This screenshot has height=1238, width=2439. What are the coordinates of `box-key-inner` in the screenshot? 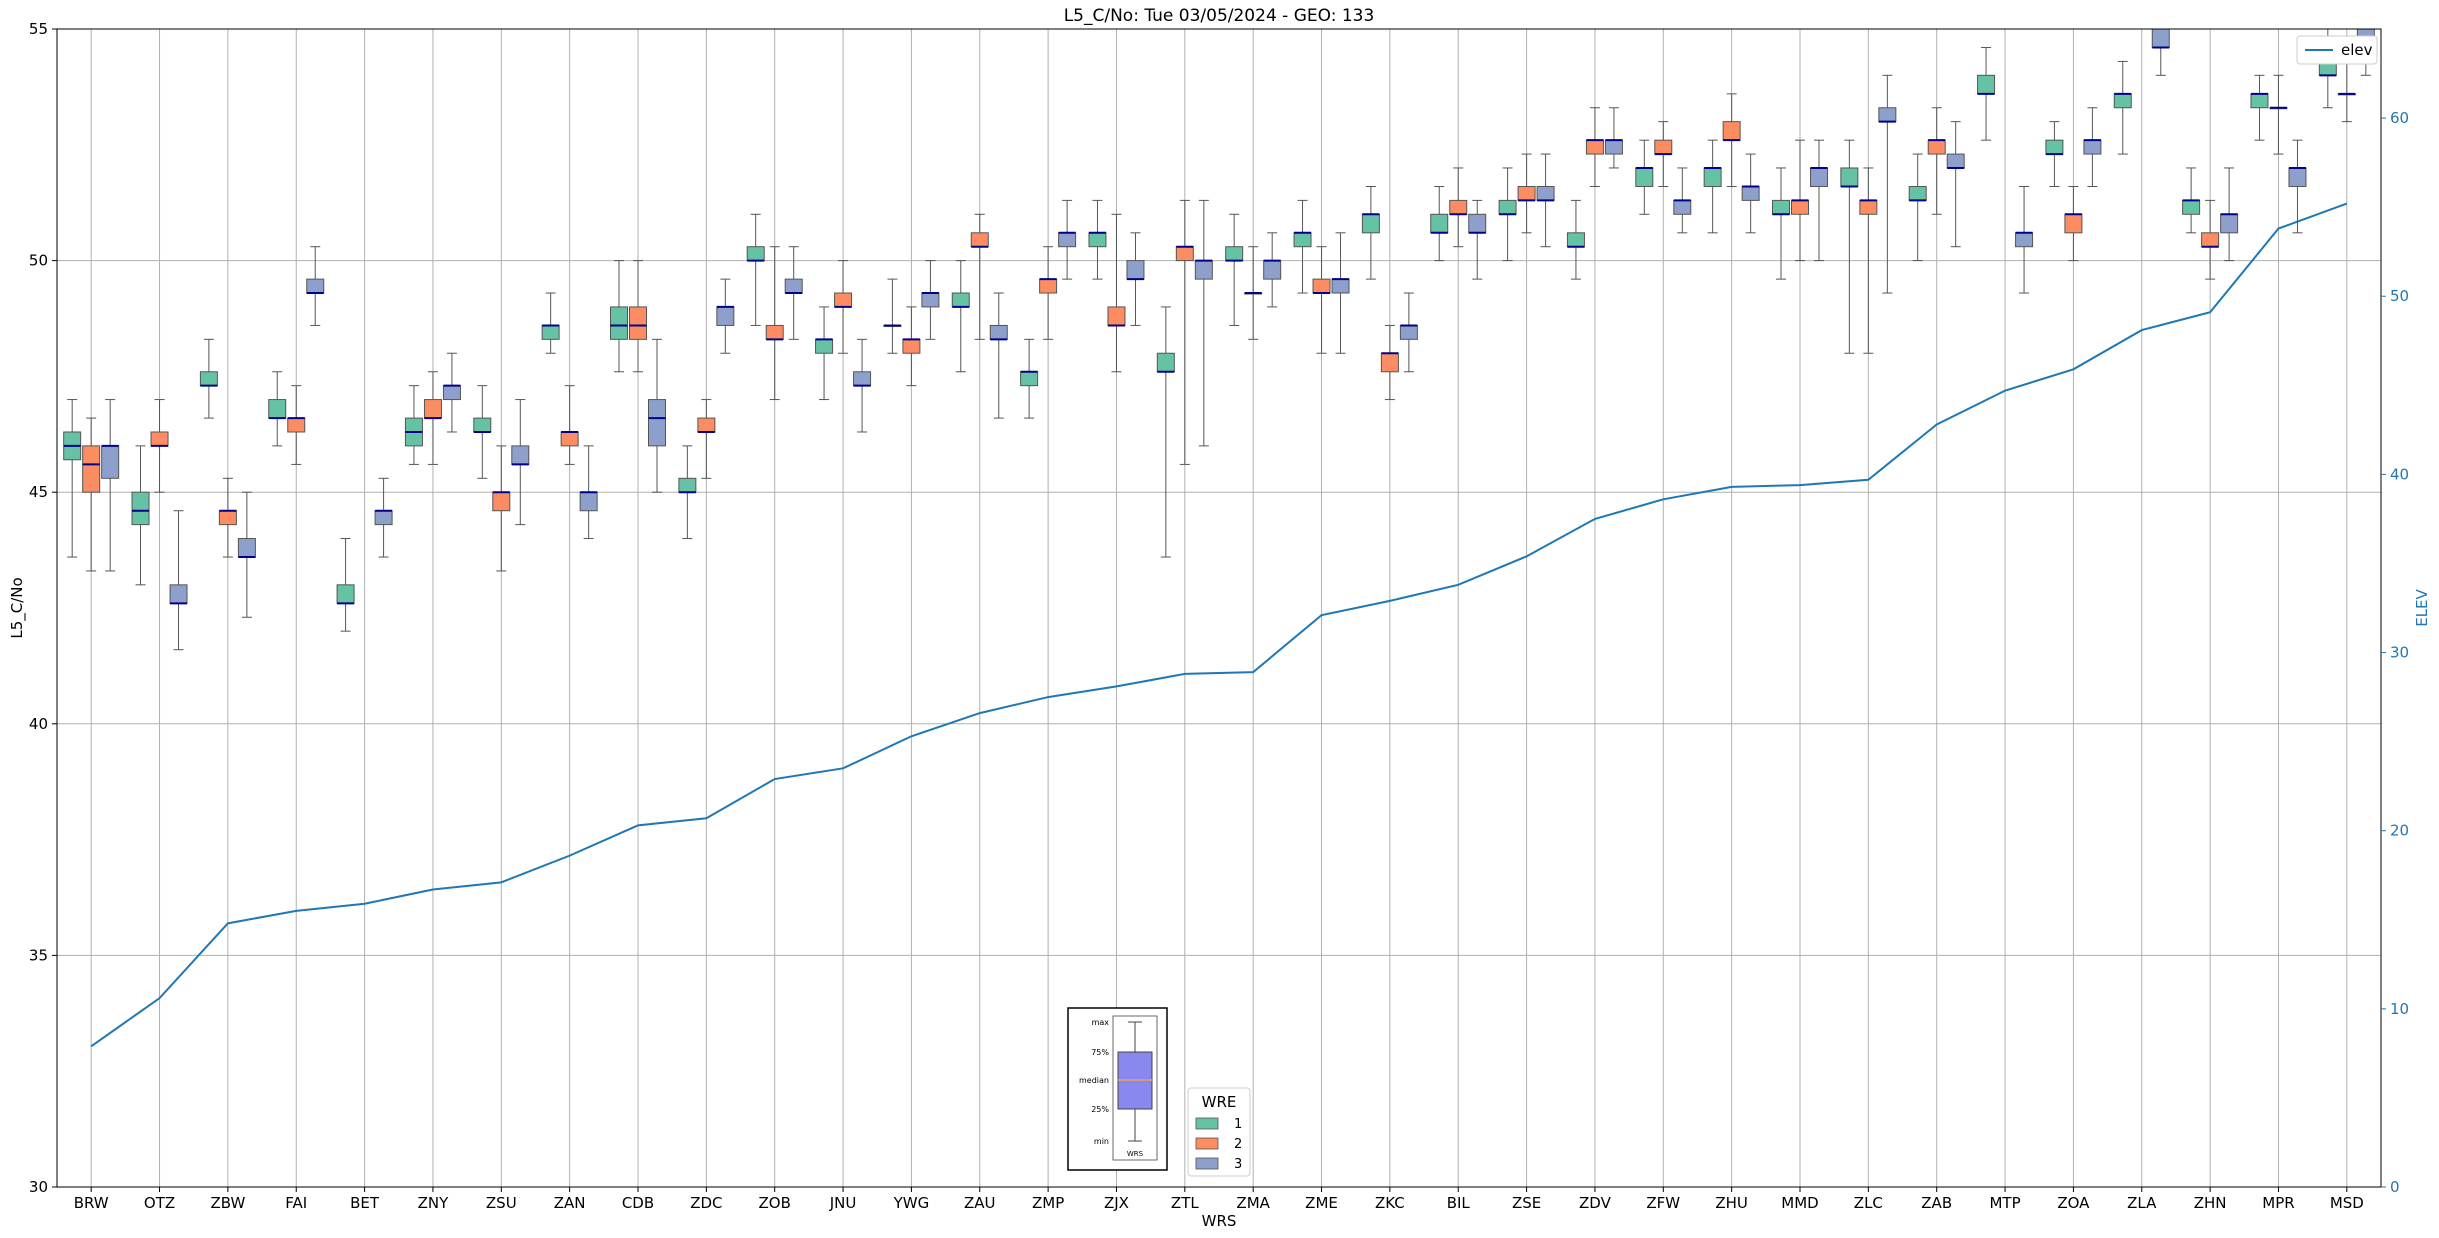 It's located at (1135, 1088).